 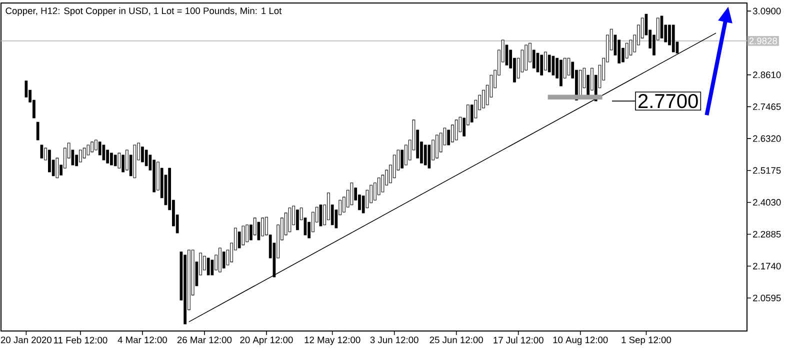 I want to click on x-tick-label: 20 Jan 2020, so click(x=26, y=340).